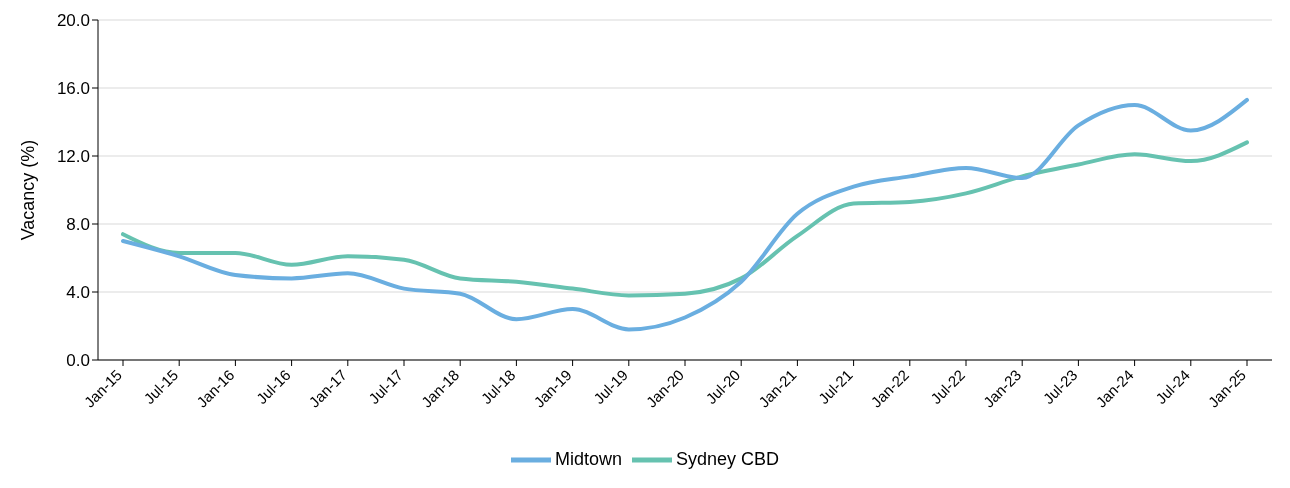  I want to click on y-tick-label: 12.0, so click(73, 157).